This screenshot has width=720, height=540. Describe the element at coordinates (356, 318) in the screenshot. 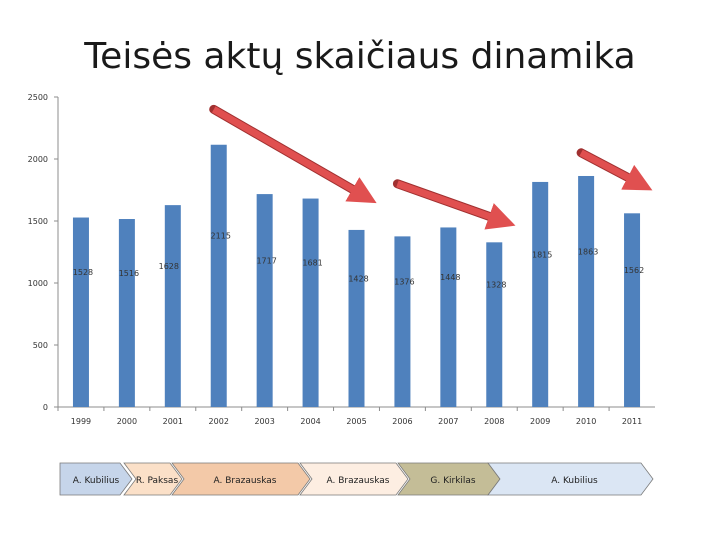

I see `bar-2005` at that location.